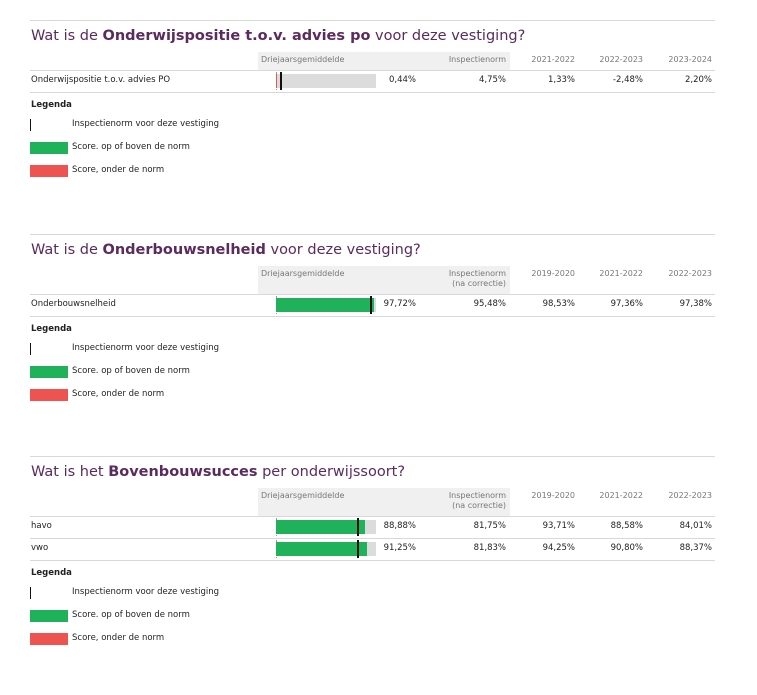  I want to click on title-prefix: Wat is het, so click(70, 472).